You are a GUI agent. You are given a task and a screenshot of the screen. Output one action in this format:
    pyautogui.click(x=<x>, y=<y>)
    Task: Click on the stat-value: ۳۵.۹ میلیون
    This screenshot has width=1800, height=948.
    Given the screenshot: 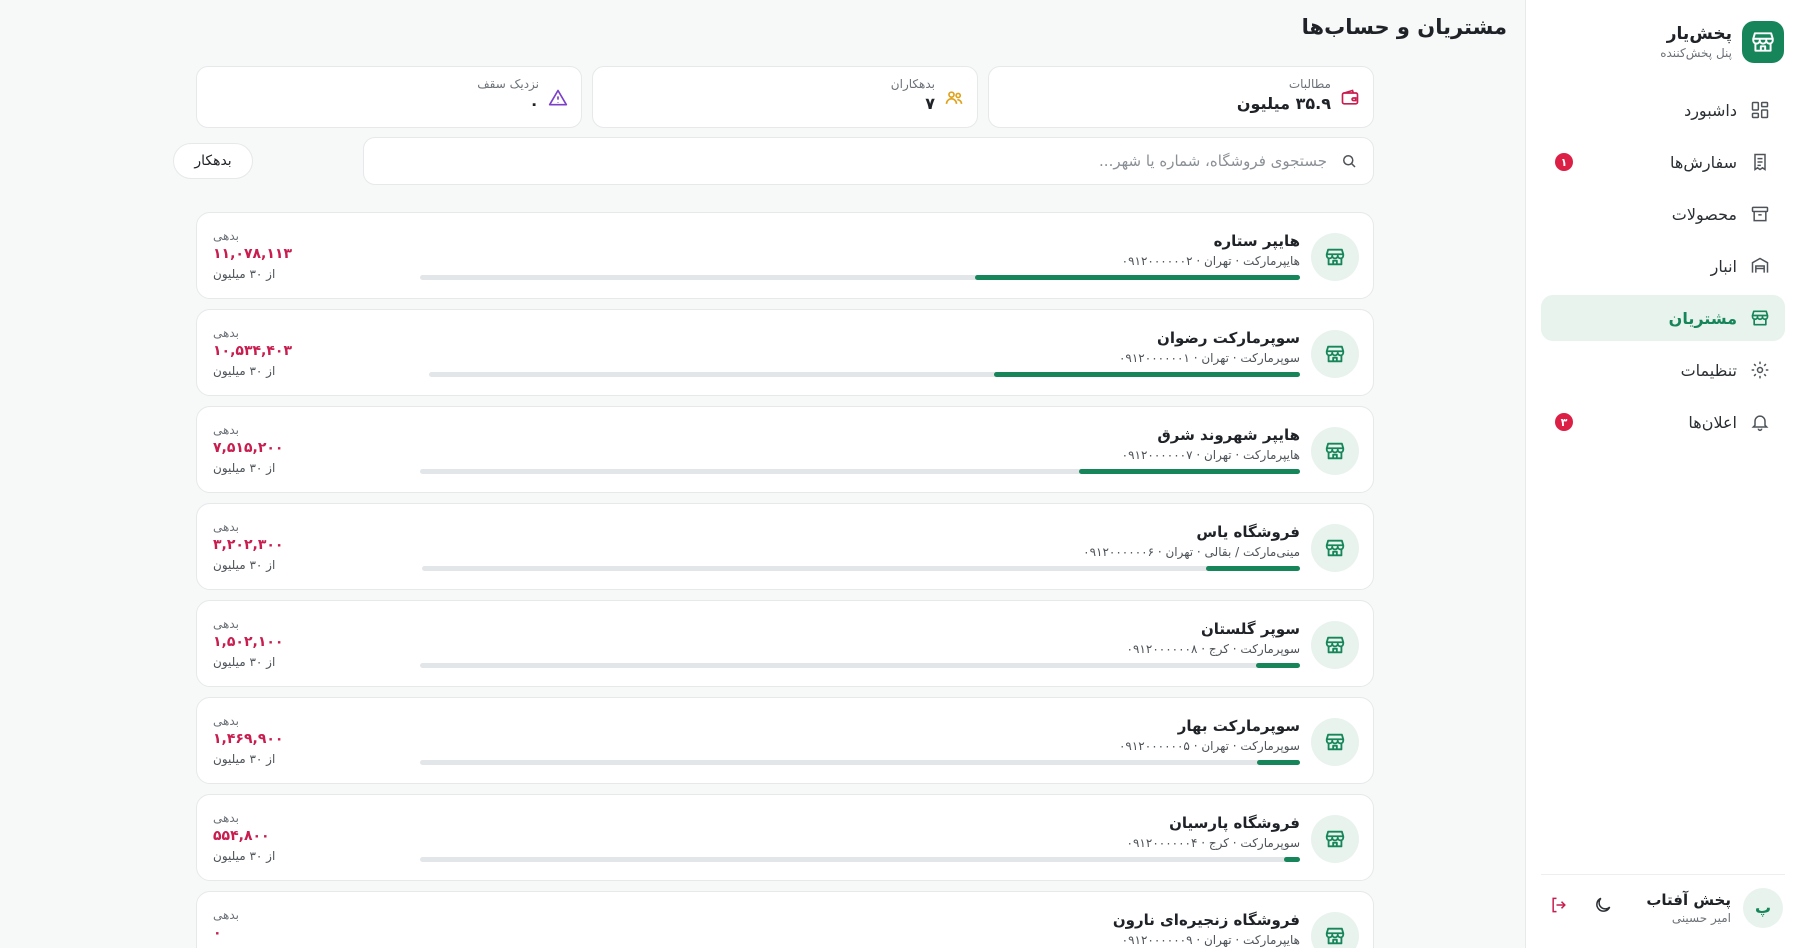 What is the action you would take?
    pyautogui.click(x=1283, y=103)
    